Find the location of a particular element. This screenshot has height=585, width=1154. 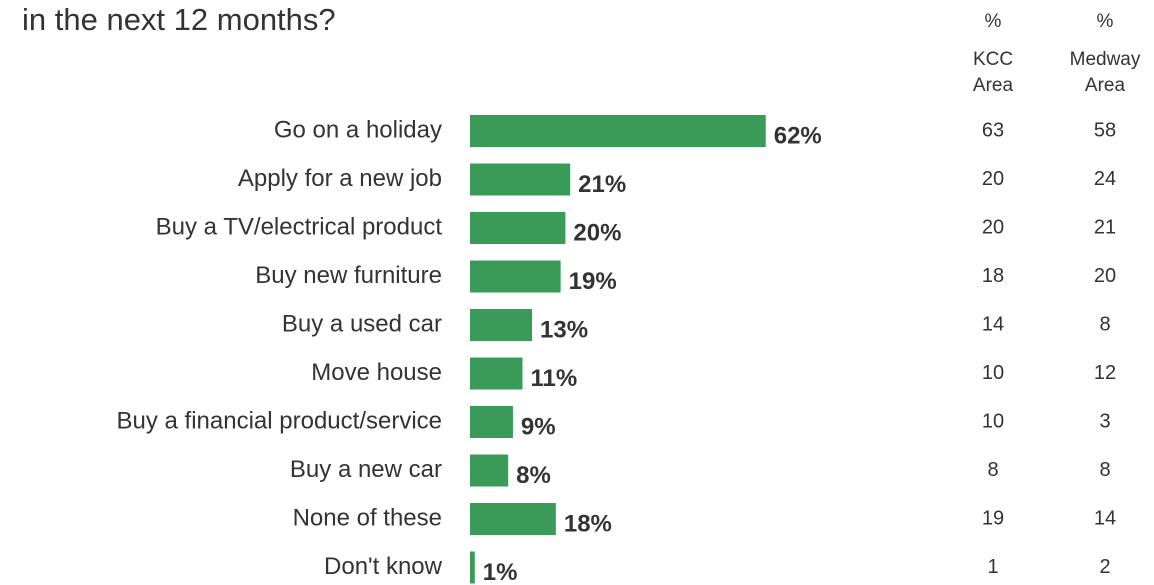

column-header: Medway is located at coordinates (1105, 59).